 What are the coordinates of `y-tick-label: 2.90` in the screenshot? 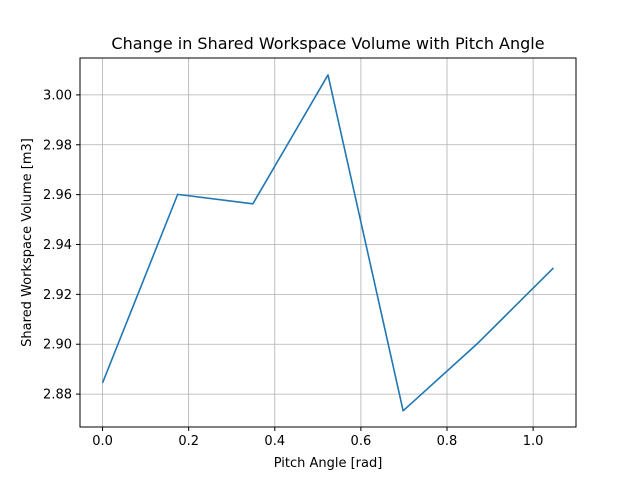 It's located at (57, 345).